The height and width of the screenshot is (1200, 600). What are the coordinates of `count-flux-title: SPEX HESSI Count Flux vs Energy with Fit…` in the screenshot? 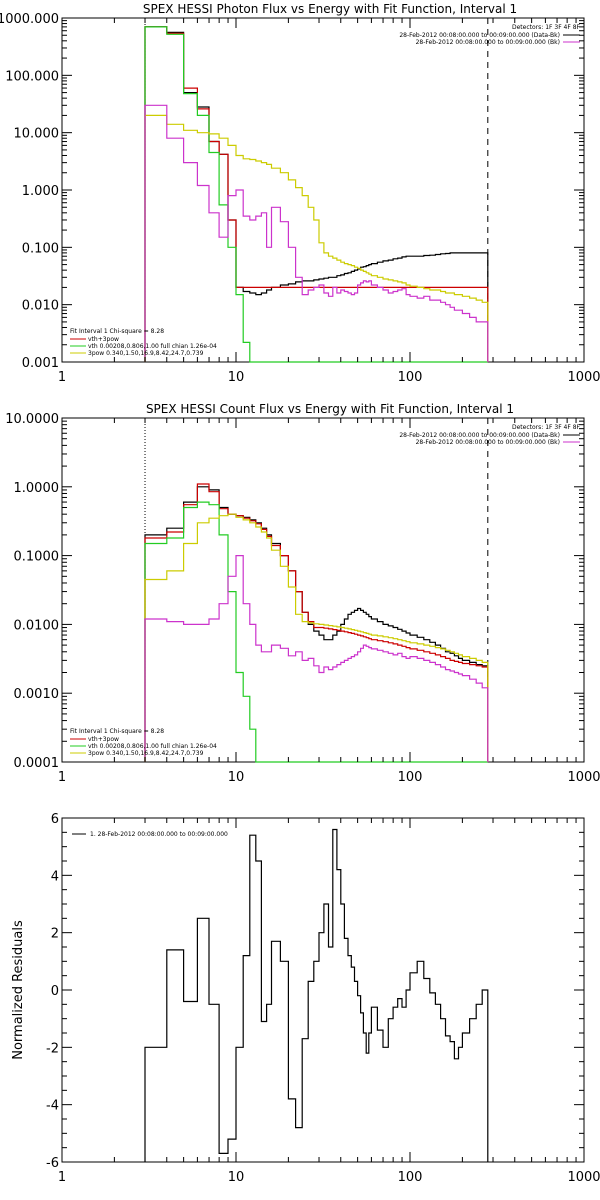 It's located at (330, 409).